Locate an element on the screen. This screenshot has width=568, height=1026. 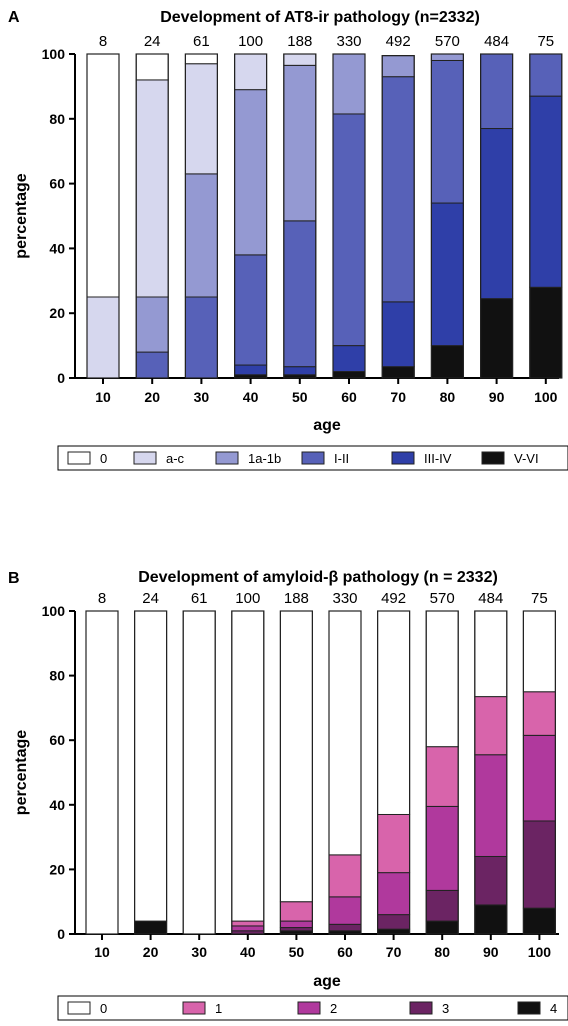
x-axis-label: age is located at coordinates (327, 981).